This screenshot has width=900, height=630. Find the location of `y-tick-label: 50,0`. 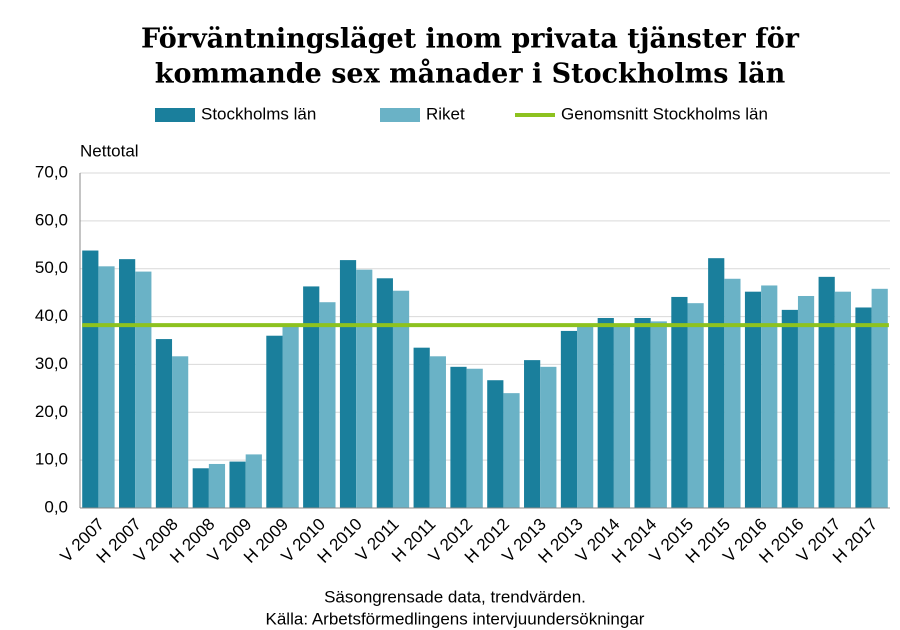

y-tick-label: 50,0 is located at coordinates (51, 267).